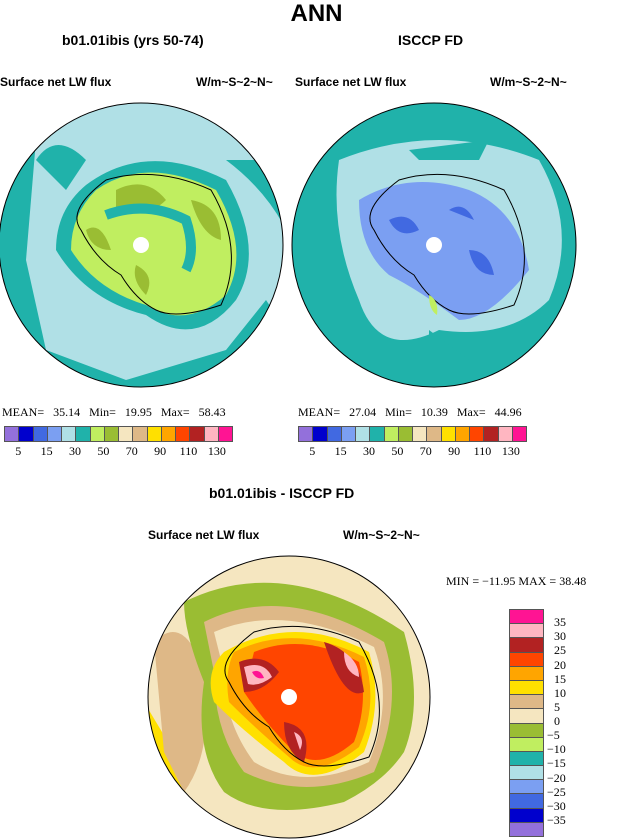 The width and height of the screenshot is (633, 839). Describe the element at coordinates (560, 650) in the screenshot. I see `colorbar-label: 25` at that location.